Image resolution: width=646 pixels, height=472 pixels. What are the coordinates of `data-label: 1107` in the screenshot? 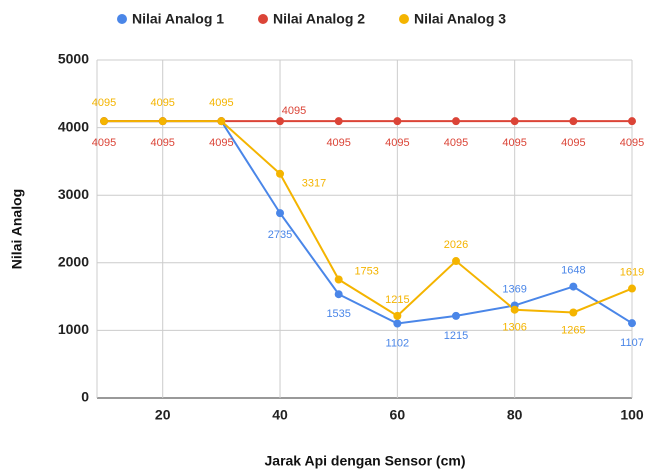 It's located at (632, 343).